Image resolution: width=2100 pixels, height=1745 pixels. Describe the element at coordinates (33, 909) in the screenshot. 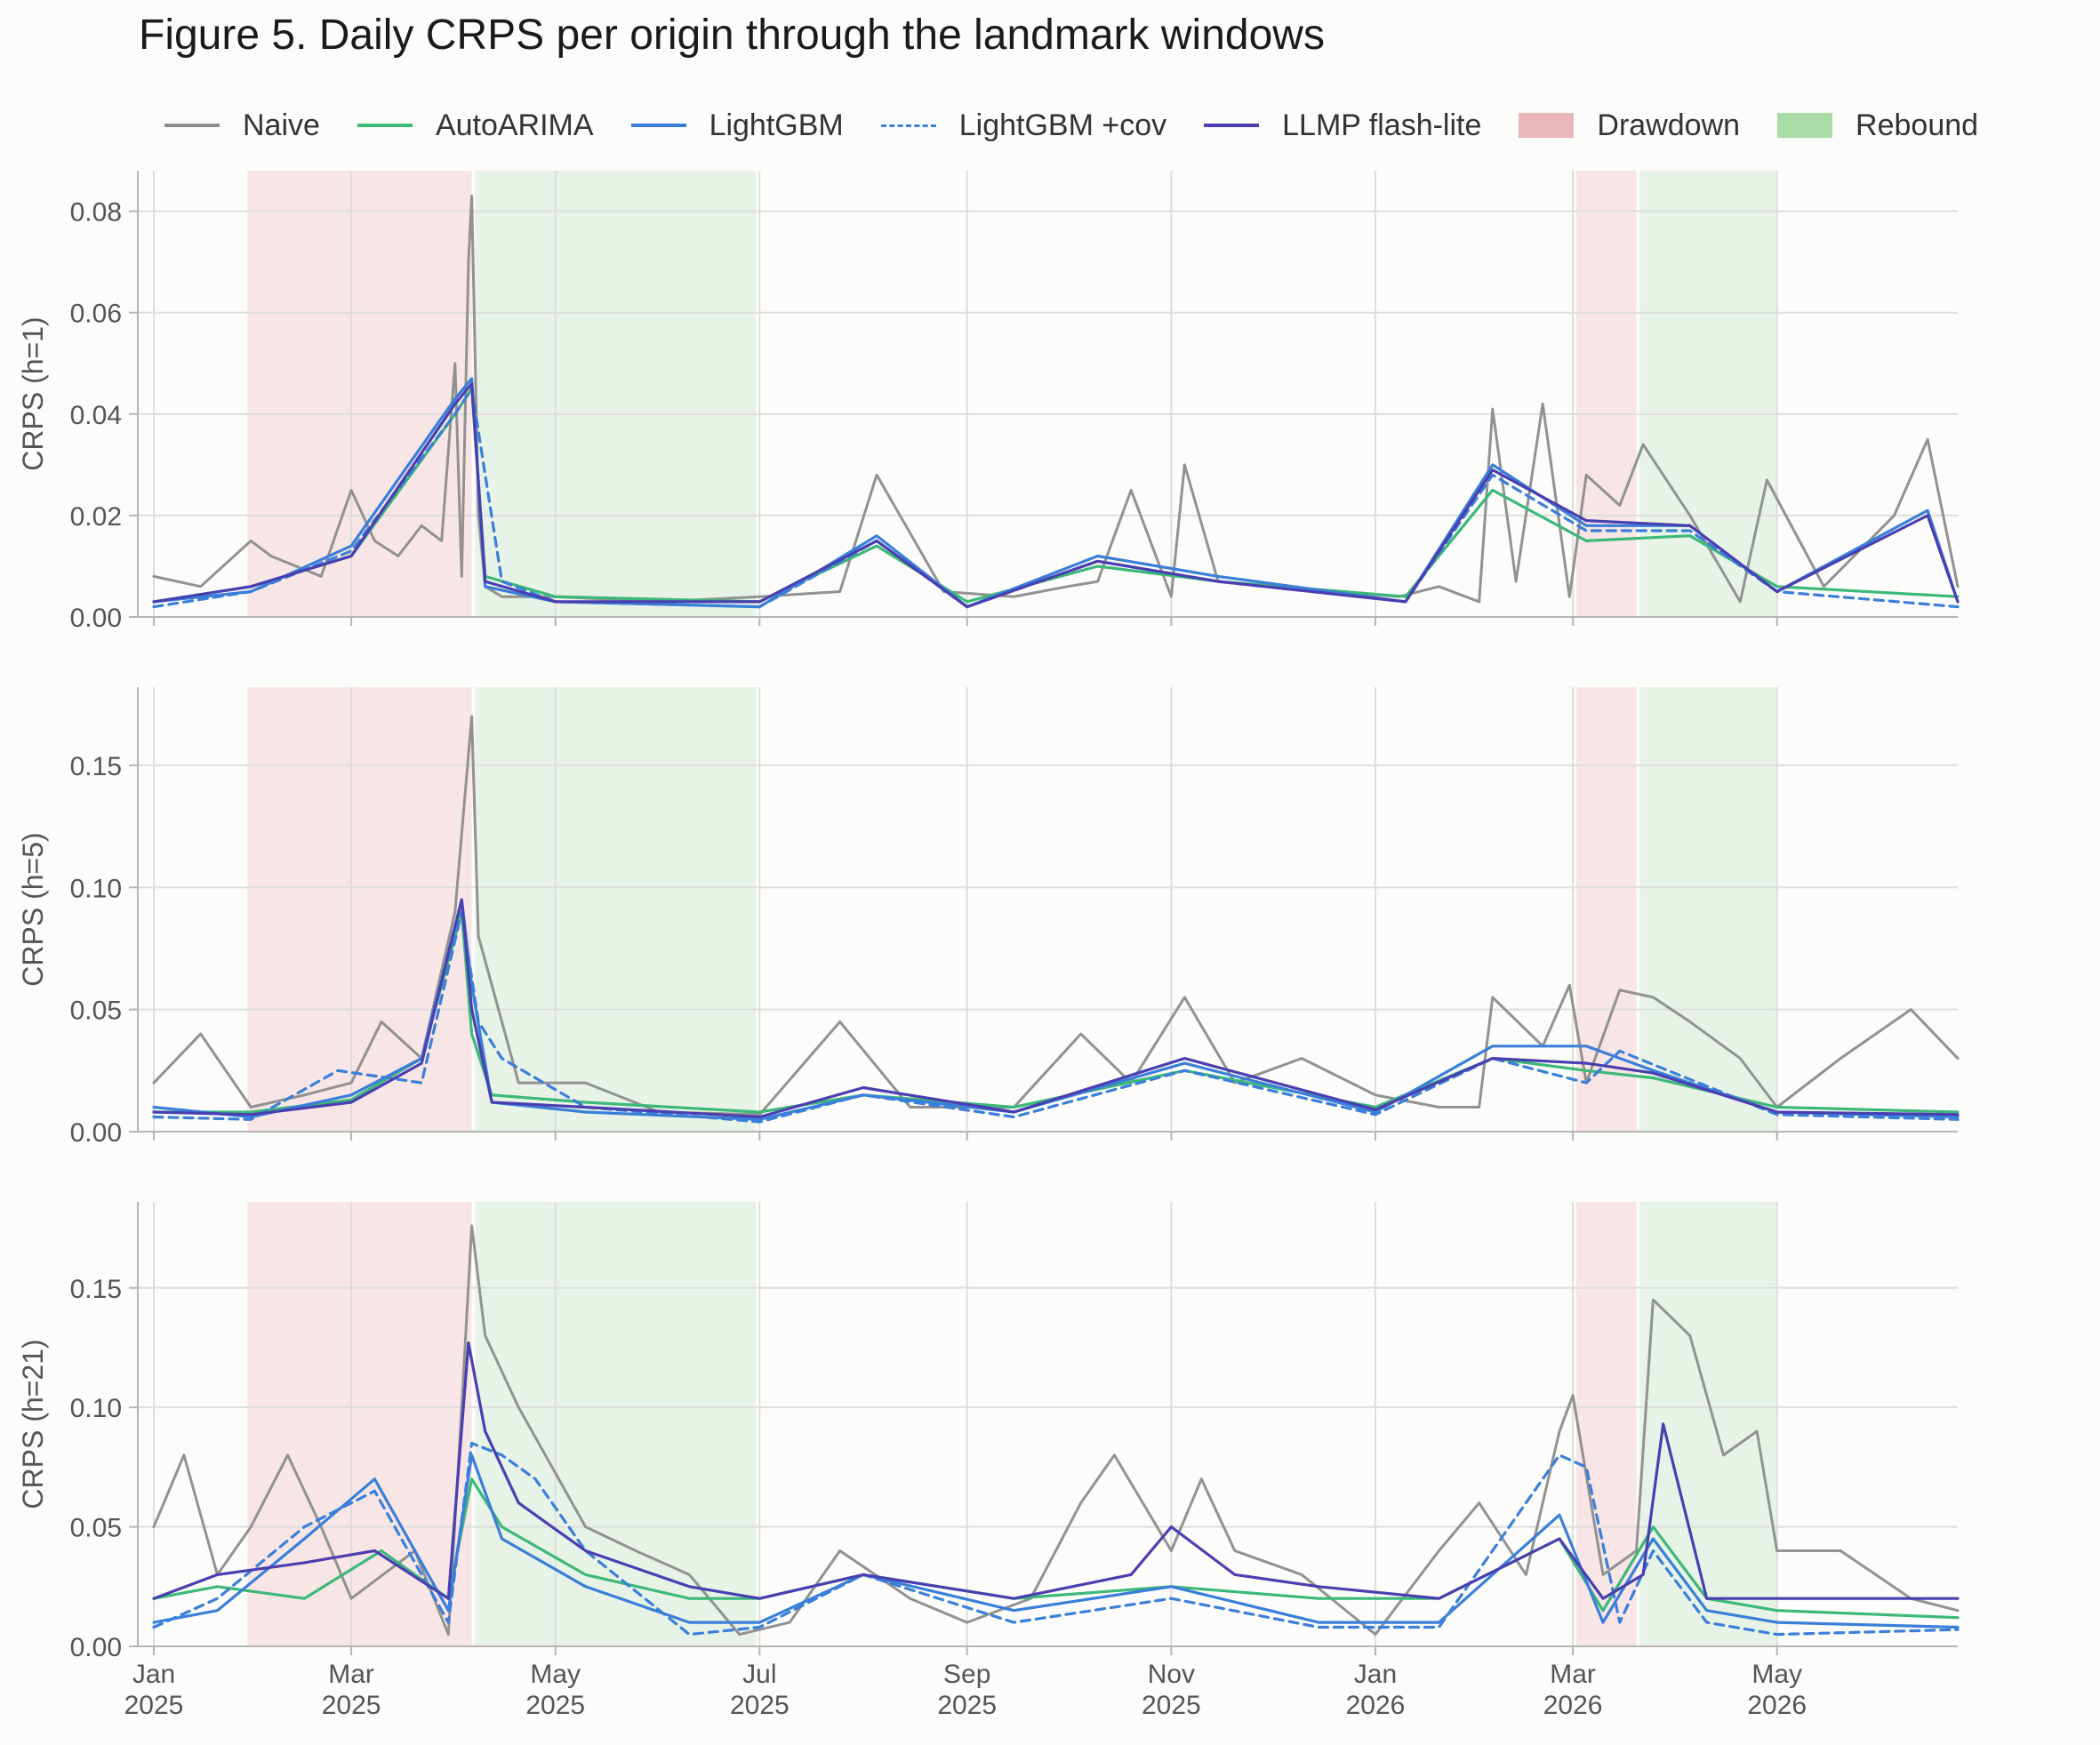

I see `y-axis-label: CRPS (h=5)` at that location.